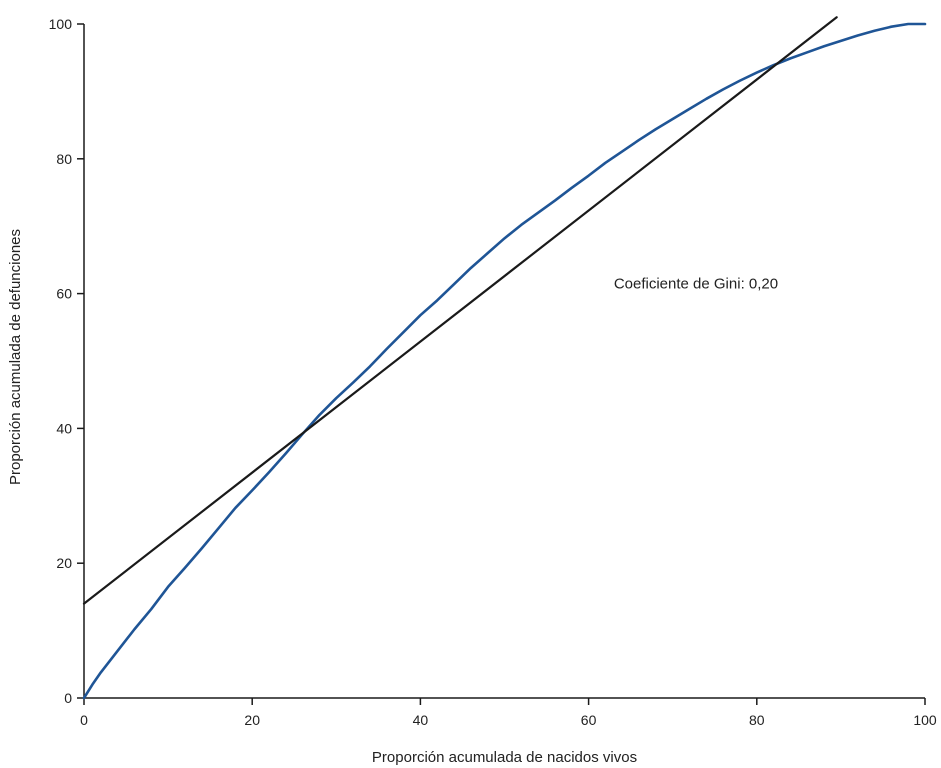 The width and height of the screenshot is (941, 768). I want to click on x-tick-label: 40, so click(421, 720).